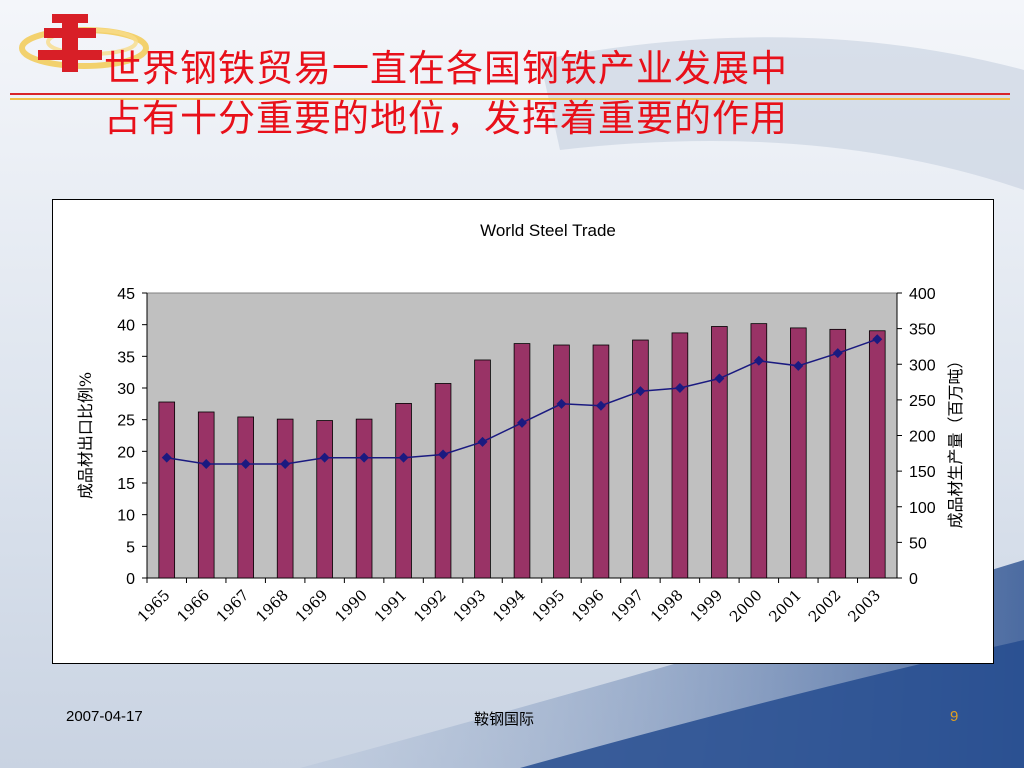 The image size is (1024, 768). Describe the element at coordinates (922, 508) in the screenshot. I see `y2-tick-label: 100` at that location.